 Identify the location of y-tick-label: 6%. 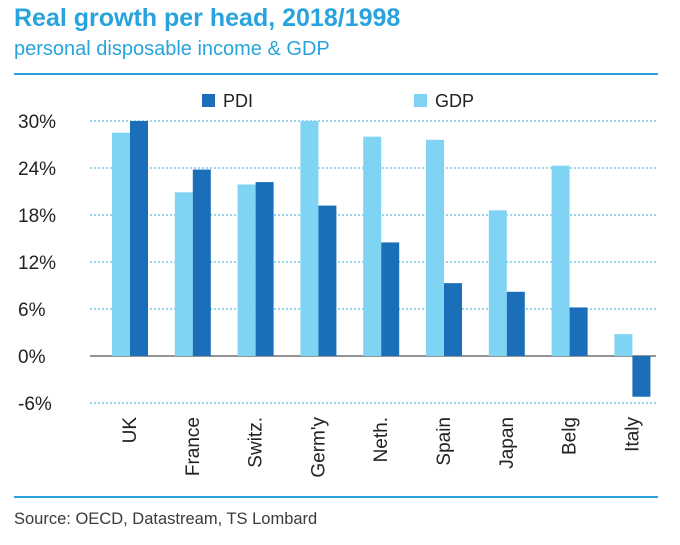
(32, 310).